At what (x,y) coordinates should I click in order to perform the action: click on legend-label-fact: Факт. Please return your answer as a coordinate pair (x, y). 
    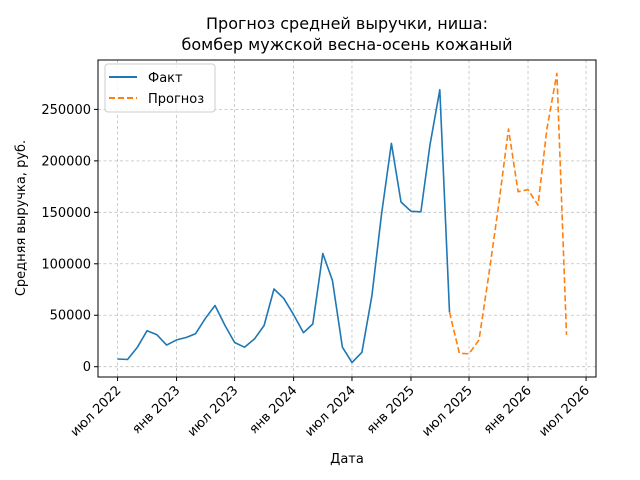
    Looking at the image, I should click on (165, 78).